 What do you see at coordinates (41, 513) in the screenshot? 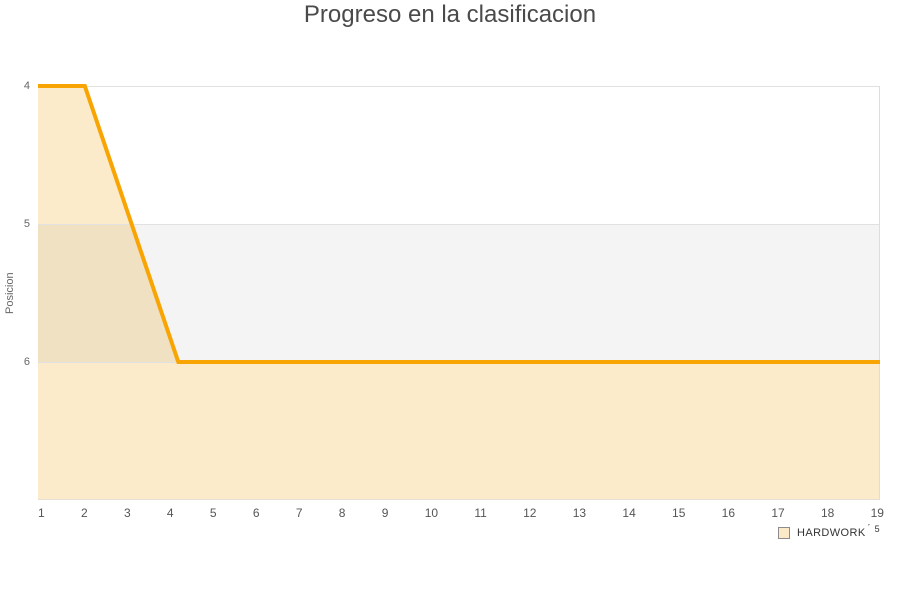
I see `x-tick-label: 1` at bounding box center [41, 513].